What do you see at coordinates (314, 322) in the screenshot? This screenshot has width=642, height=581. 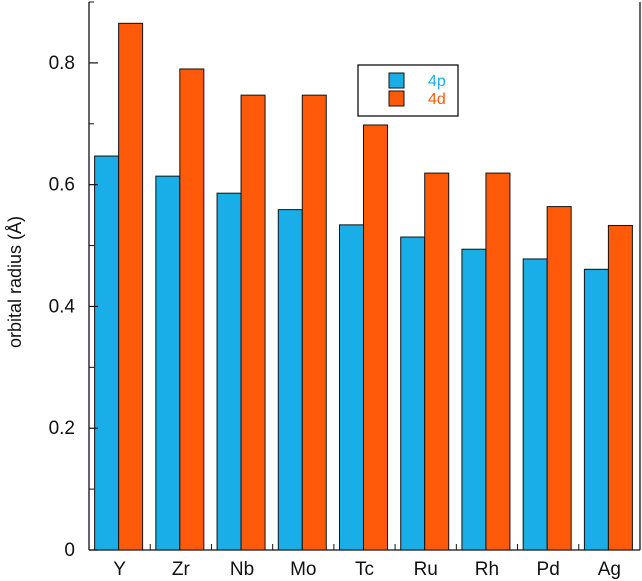 I see `bar-4d-Mo` at bounding box center [314, 322].